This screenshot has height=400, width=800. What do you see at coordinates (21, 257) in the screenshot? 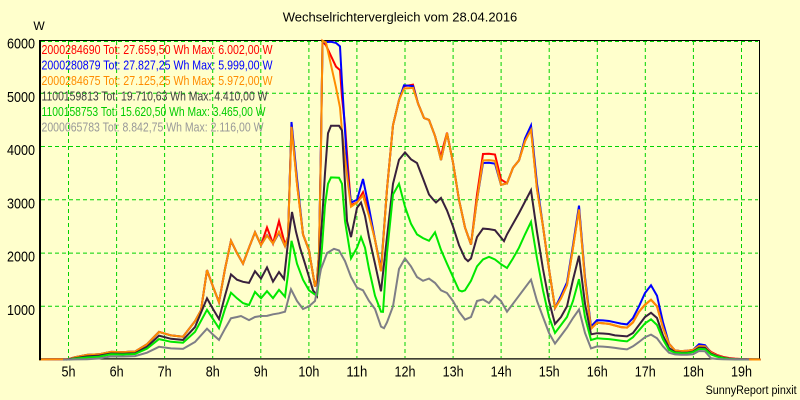
I see `svg-text: 2000` at bounding box center [21, 257].